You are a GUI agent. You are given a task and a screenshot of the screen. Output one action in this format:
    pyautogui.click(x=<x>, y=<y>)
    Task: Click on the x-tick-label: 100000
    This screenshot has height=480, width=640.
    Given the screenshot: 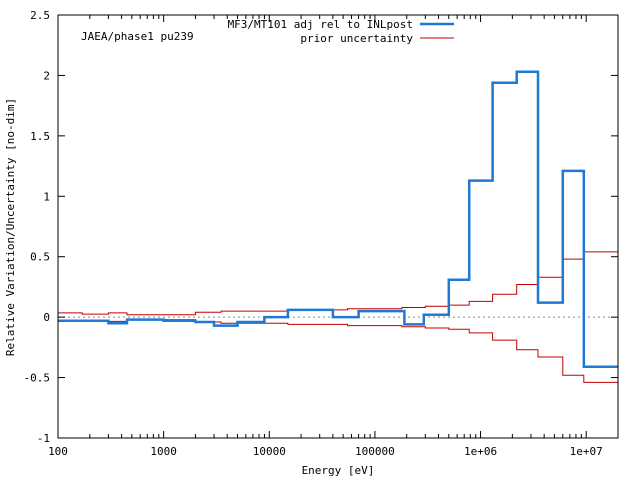 What is the action you would take?
    pyautogui.click(x=375, y=451)
    